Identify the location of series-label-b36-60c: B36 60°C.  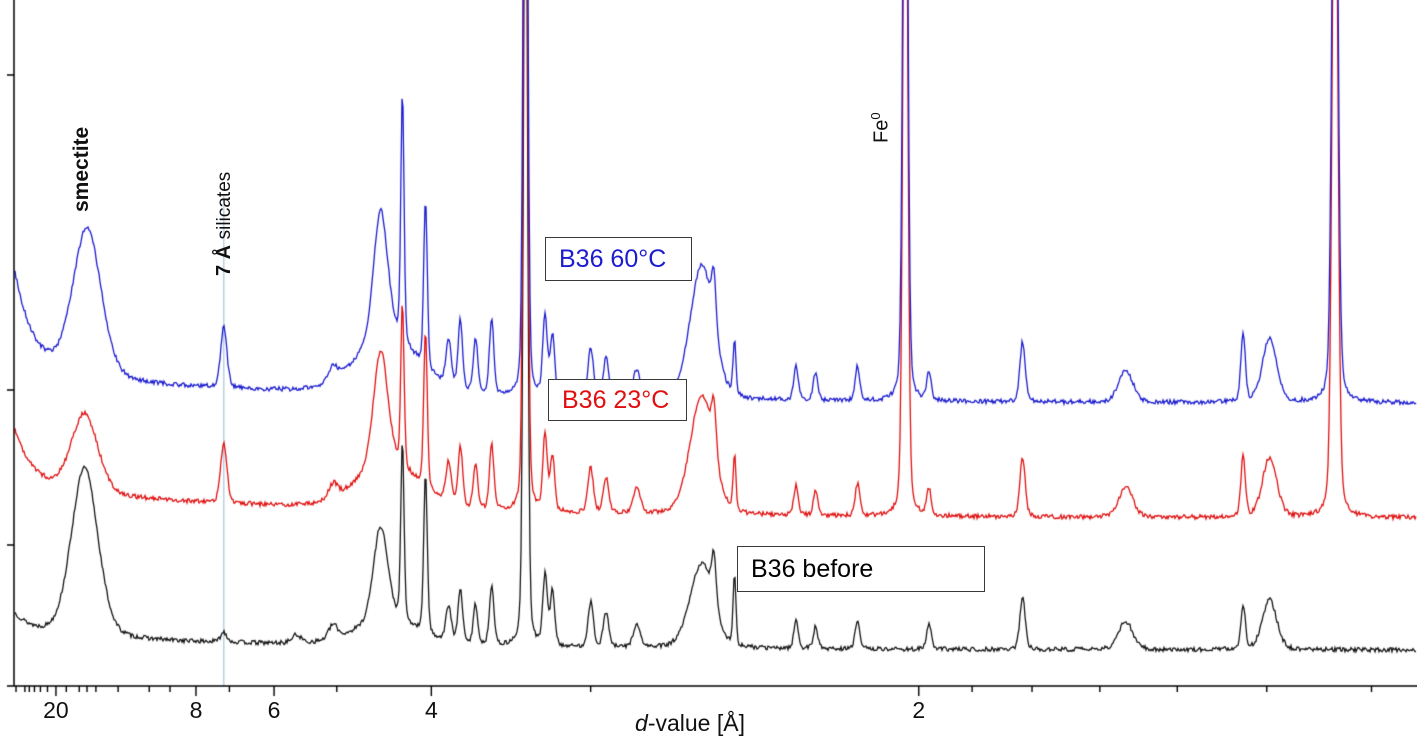
(613, 258).